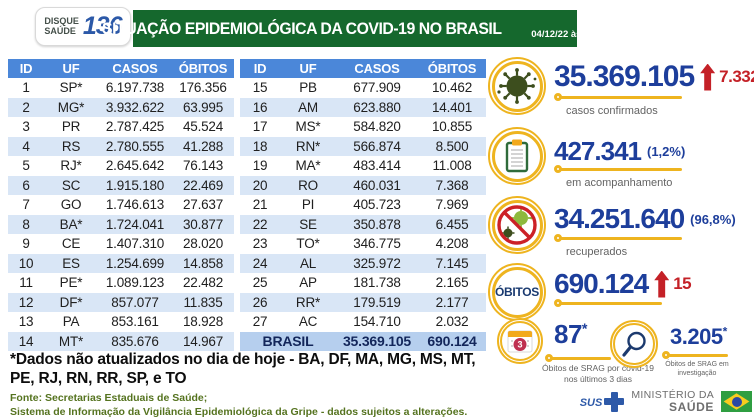 This screenshot has width=754, height=420. What do you see at coordinates (612, 227) in the screenshot?
I see `stat-recuperados: 34.251.640 (96,8%) recuperados` at bounding box center [612, 227].